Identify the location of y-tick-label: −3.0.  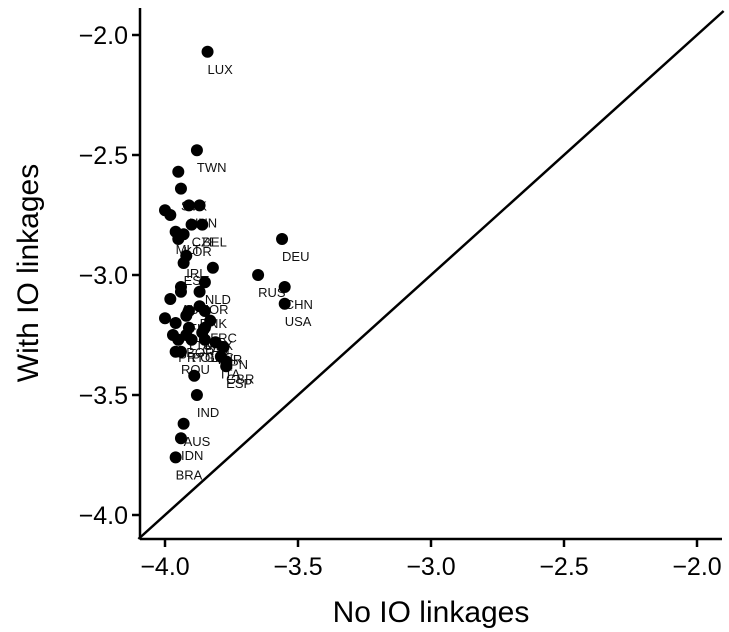
(103, 276).